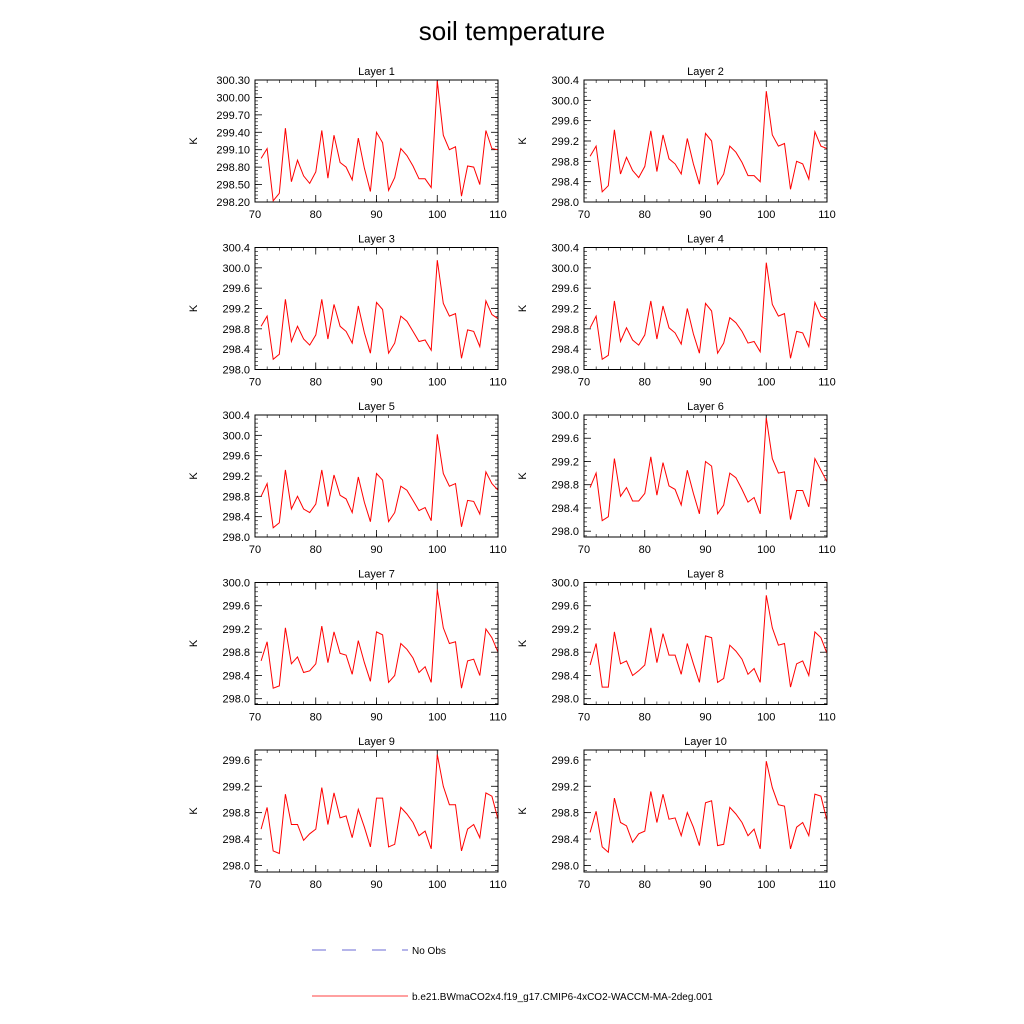 This screenshot has width=1024, height=1024. What do you see at coordinates (705, 240) in the screenshot?
I see `panel-title: Layer 4` at bounding box center [705, 240].